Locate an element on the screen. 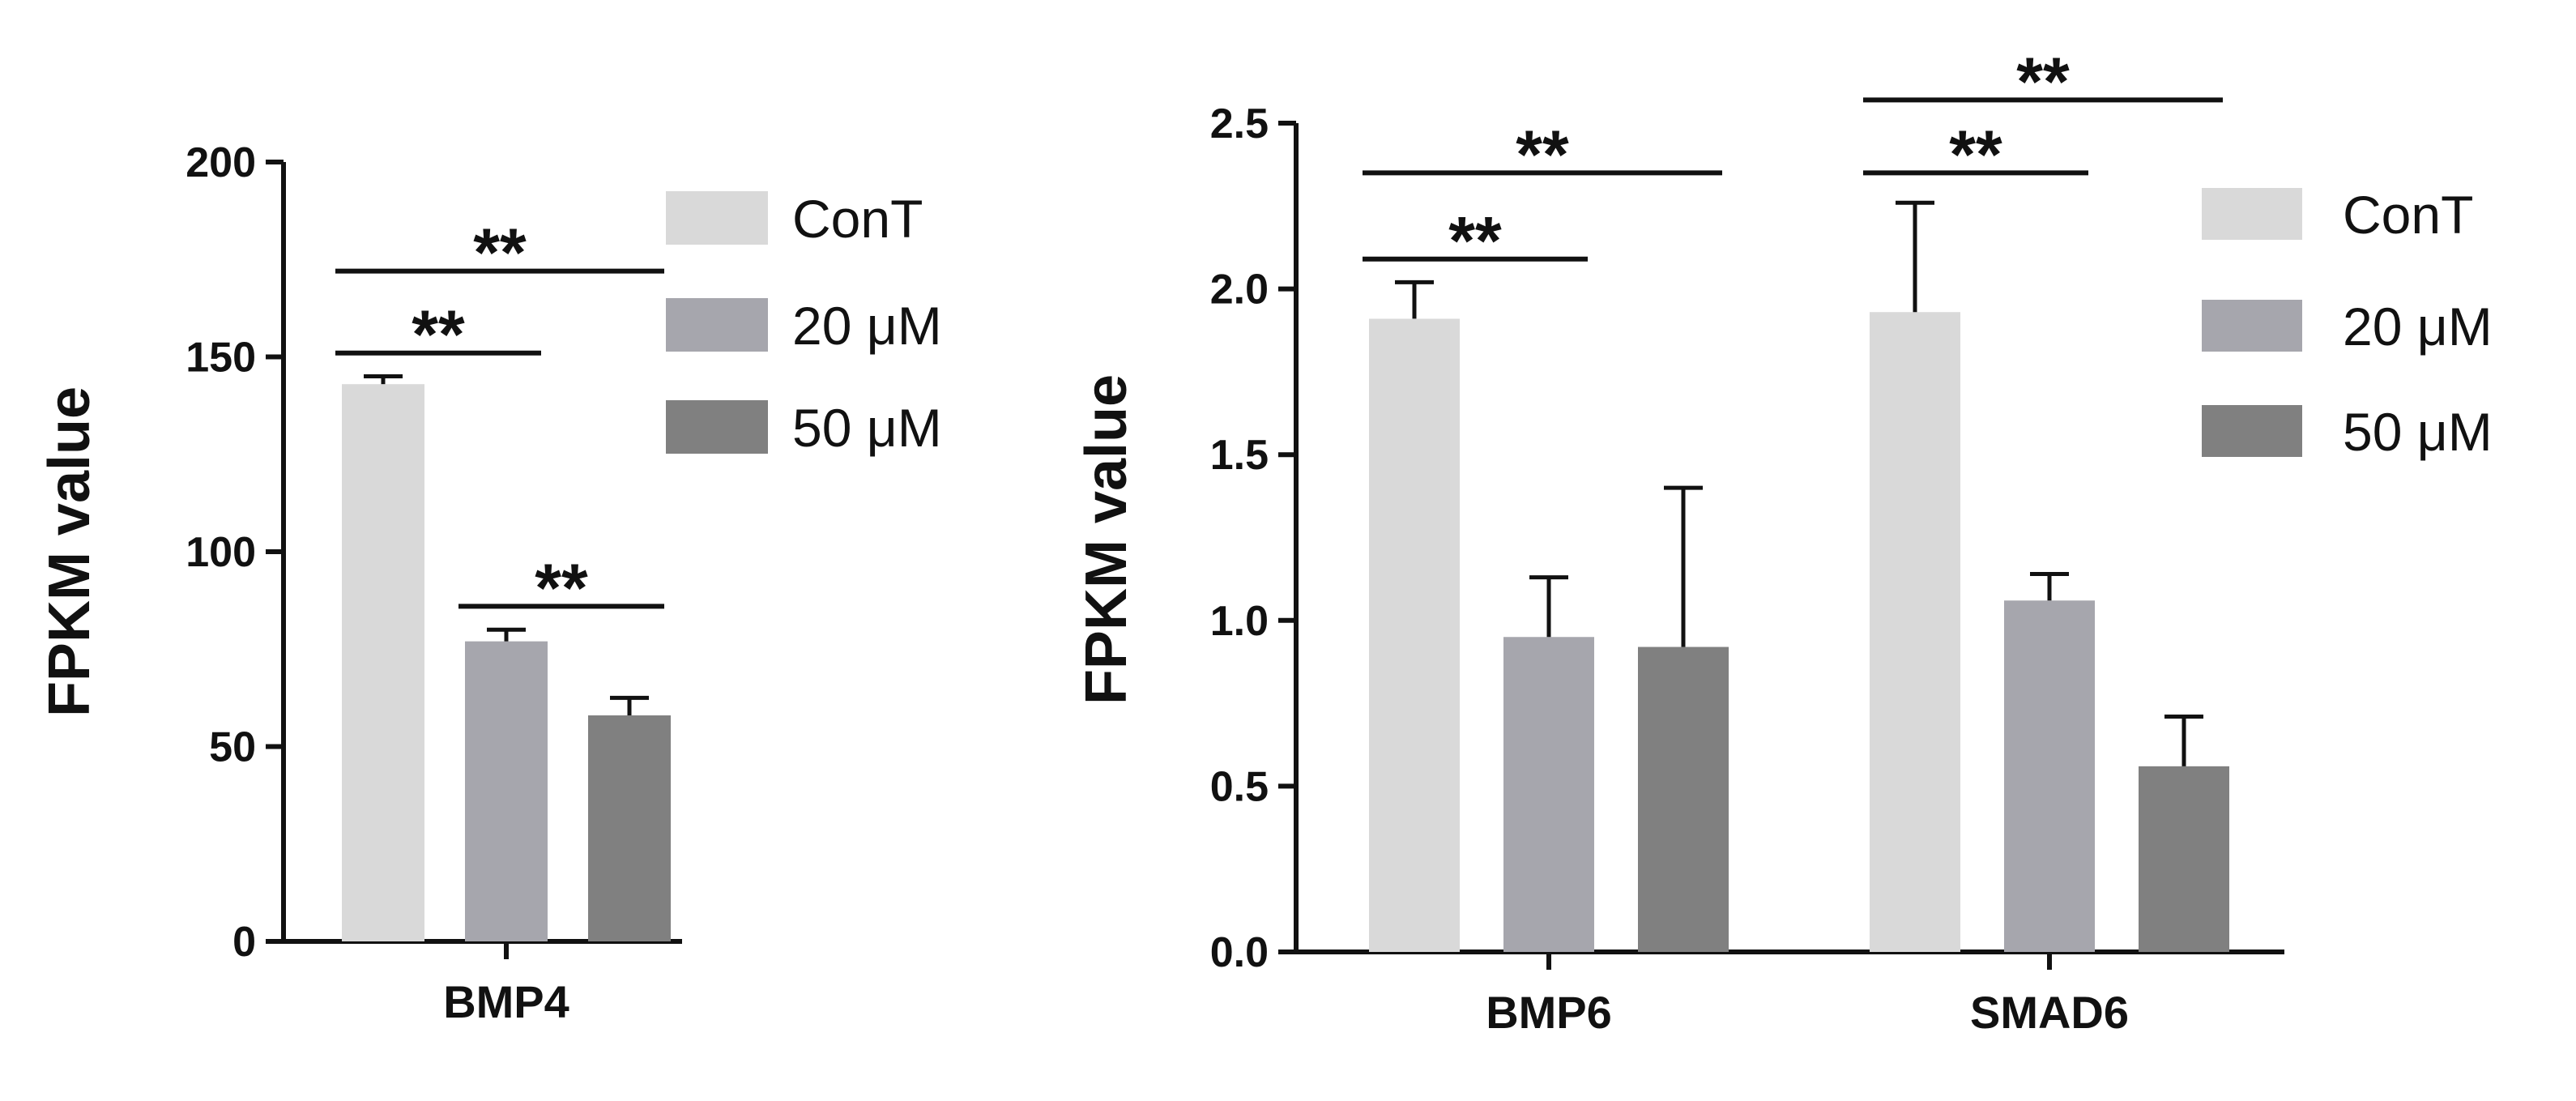 This screenshot has height=1101, width=2576. y-tick-label: 1.0 is located at coordinates (1240, 621).